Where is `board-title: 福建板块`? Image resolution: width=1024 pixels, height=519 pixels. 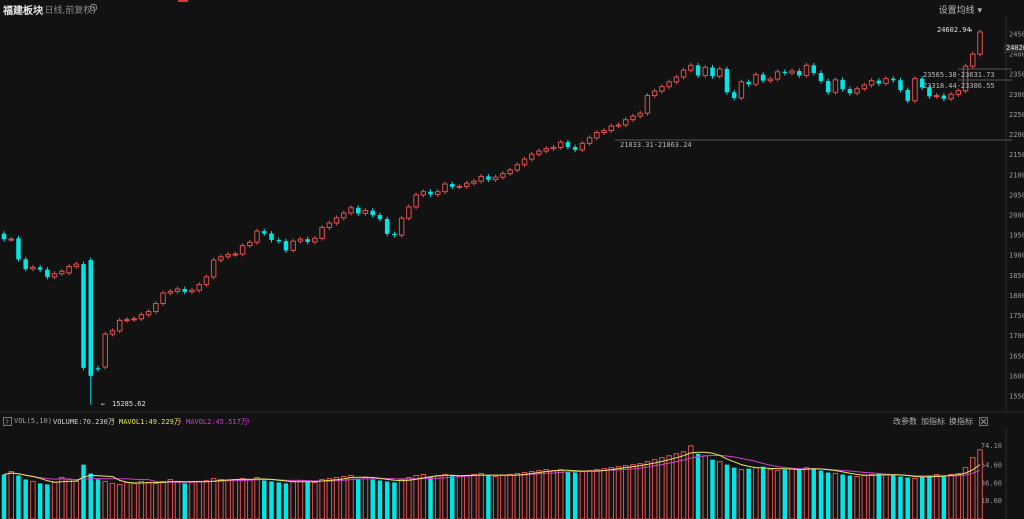
board-title: 福建板块 is located at coordinates (23, 11).